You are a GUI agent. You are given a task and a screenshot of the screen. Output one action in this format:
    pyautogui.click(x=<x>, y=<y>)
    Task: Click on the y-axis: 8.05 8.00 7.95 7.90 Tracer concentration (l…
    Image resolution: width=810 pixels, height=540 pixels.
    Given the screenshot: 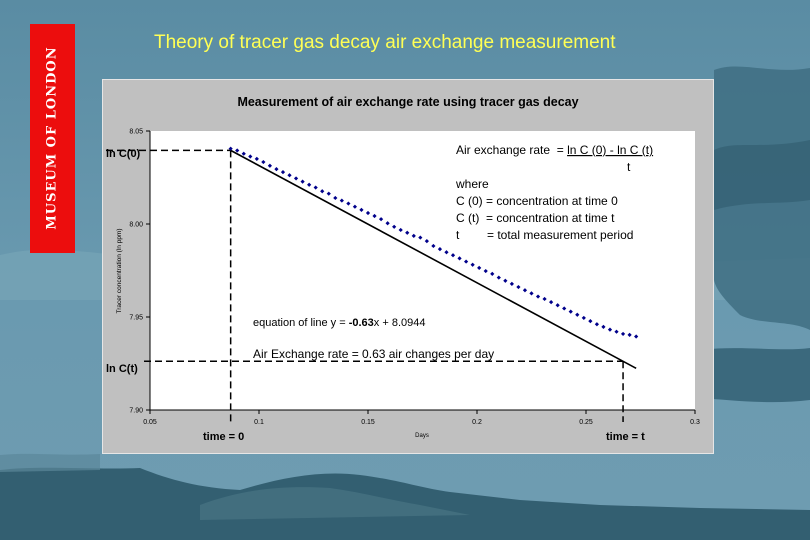 What is the action you would take?
    pyautogui.click(x=133, y=272)
    